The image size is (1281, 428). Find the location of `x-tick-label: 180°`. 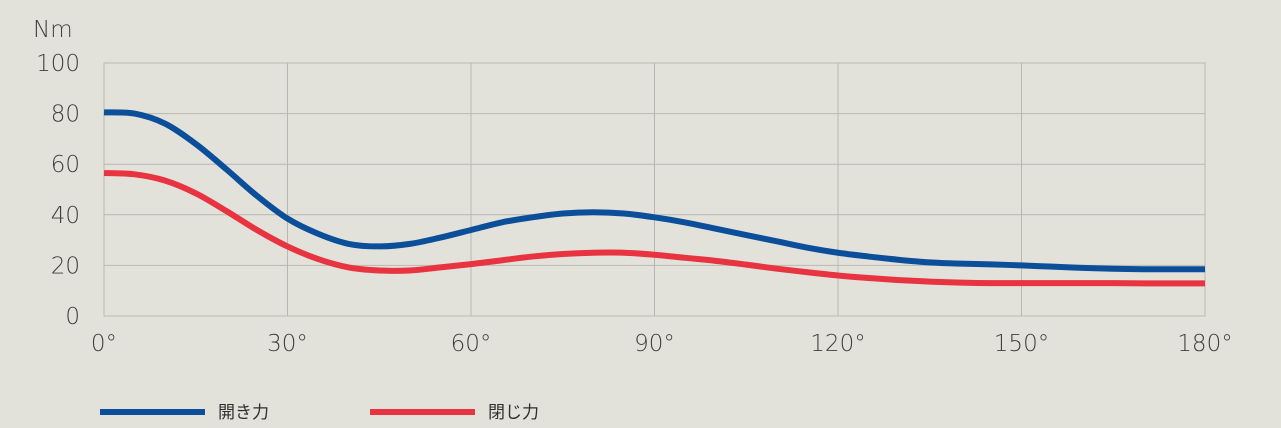

x-tick-label: 180° is located at coordinates (1204, 344).